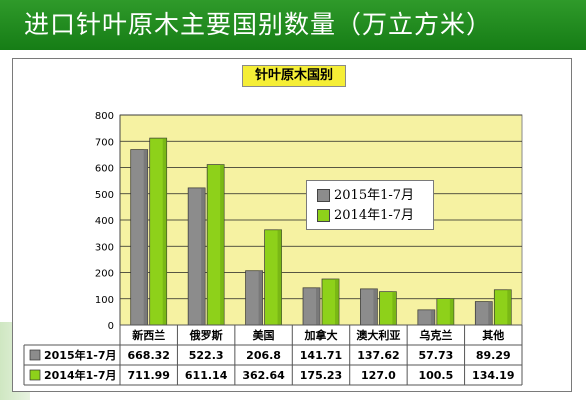 The width and height of the screenshot is (586, 400). I want to click on data-label: 100.5, so click(435, 375).